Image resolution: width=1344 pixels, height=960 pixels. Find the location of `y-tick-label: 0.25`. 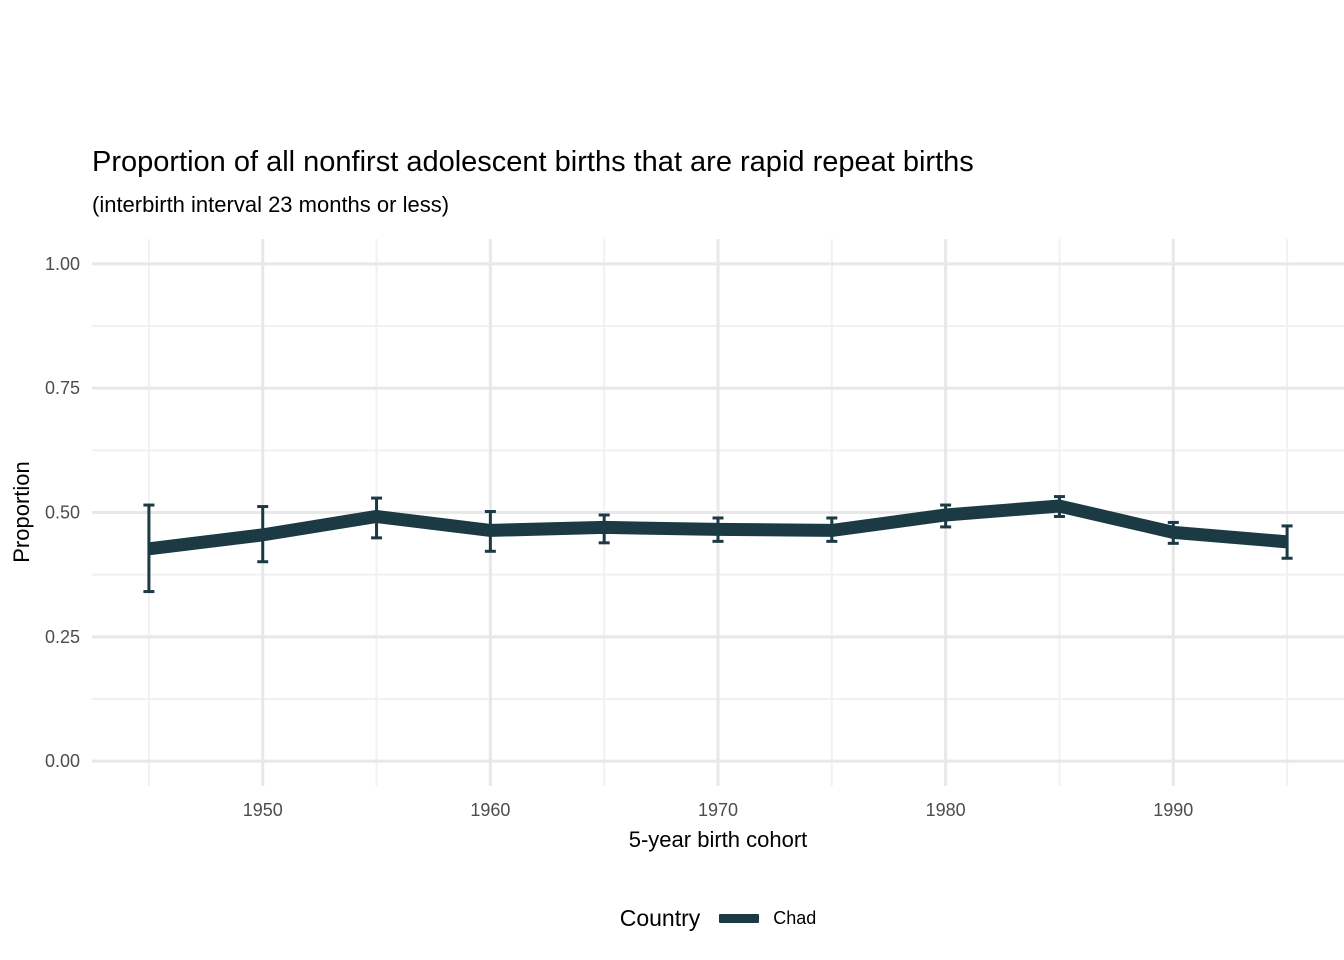

y-tick-label: 0.25 is located at coordinates (62, 637).